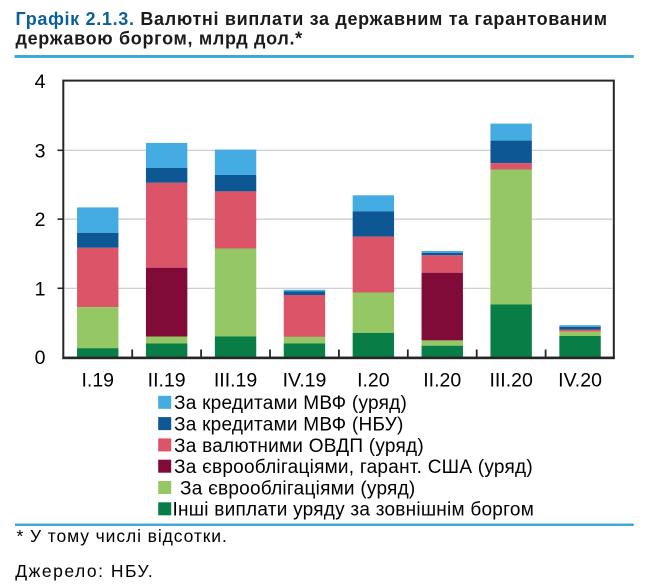  I want to click on svg-text: державою боргом, млрд дол.*, so click(159, 39).